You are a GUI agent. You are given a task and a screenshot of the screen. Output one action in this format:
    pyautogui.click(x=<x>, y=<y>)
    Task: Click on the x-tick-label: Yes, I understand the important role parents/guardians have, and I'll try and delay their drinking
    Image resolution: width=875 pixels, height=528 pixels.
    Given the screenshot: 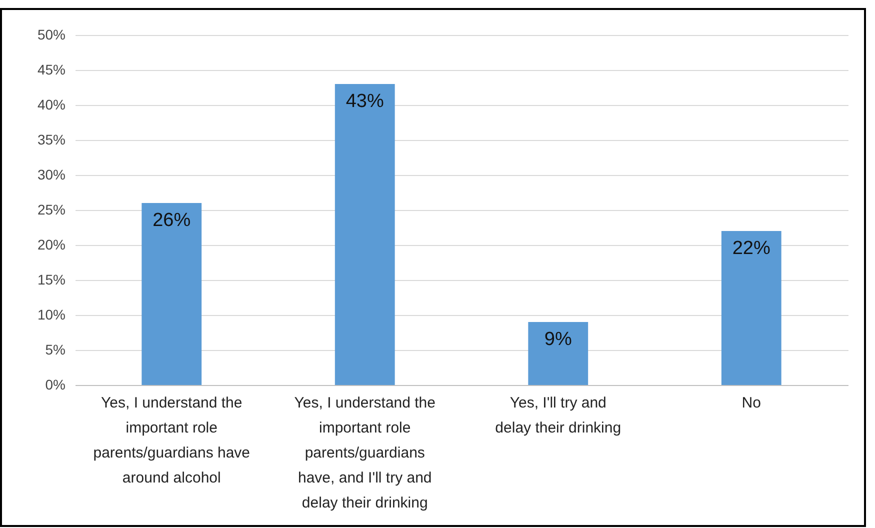 What is the action you would take?
    pyautogui.click(x=365, y=453)
    